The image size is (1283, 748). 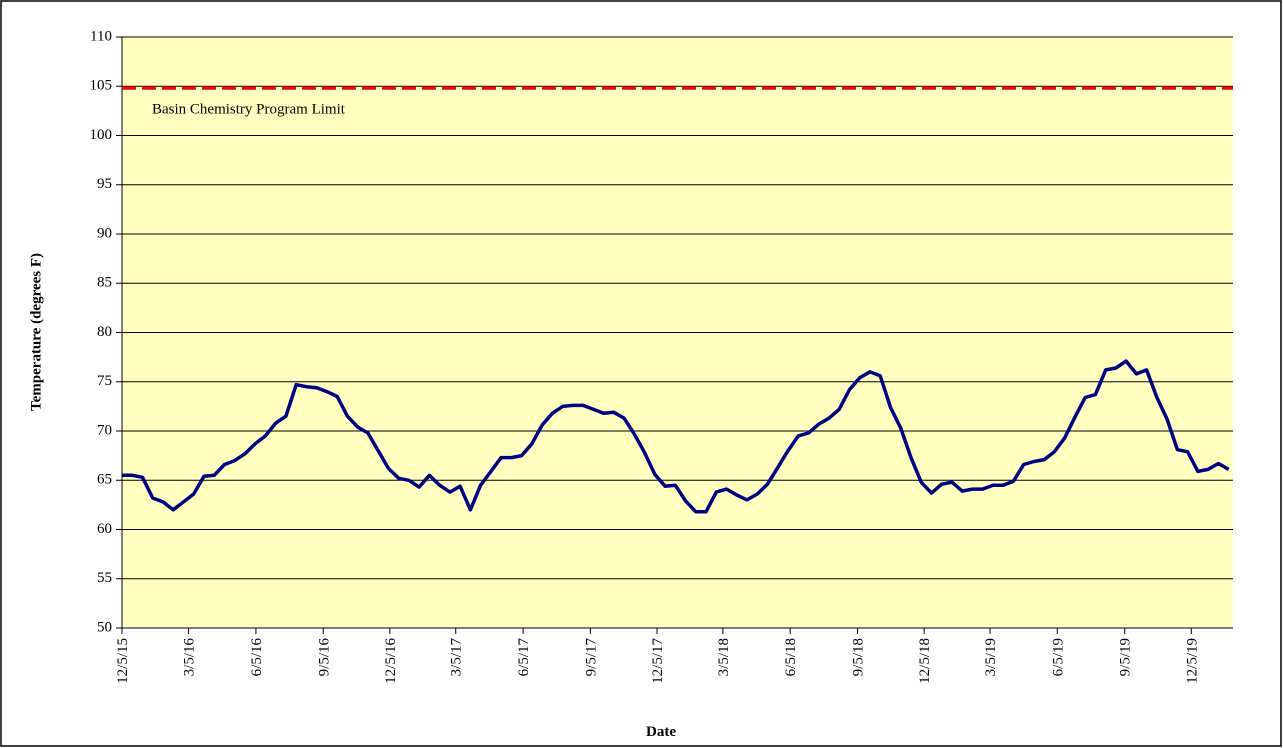 What do you see at coordinates (791, 657) in the screenshot?
I see `x-tick-label: 6/5/18` at bounding box center [791, 657].